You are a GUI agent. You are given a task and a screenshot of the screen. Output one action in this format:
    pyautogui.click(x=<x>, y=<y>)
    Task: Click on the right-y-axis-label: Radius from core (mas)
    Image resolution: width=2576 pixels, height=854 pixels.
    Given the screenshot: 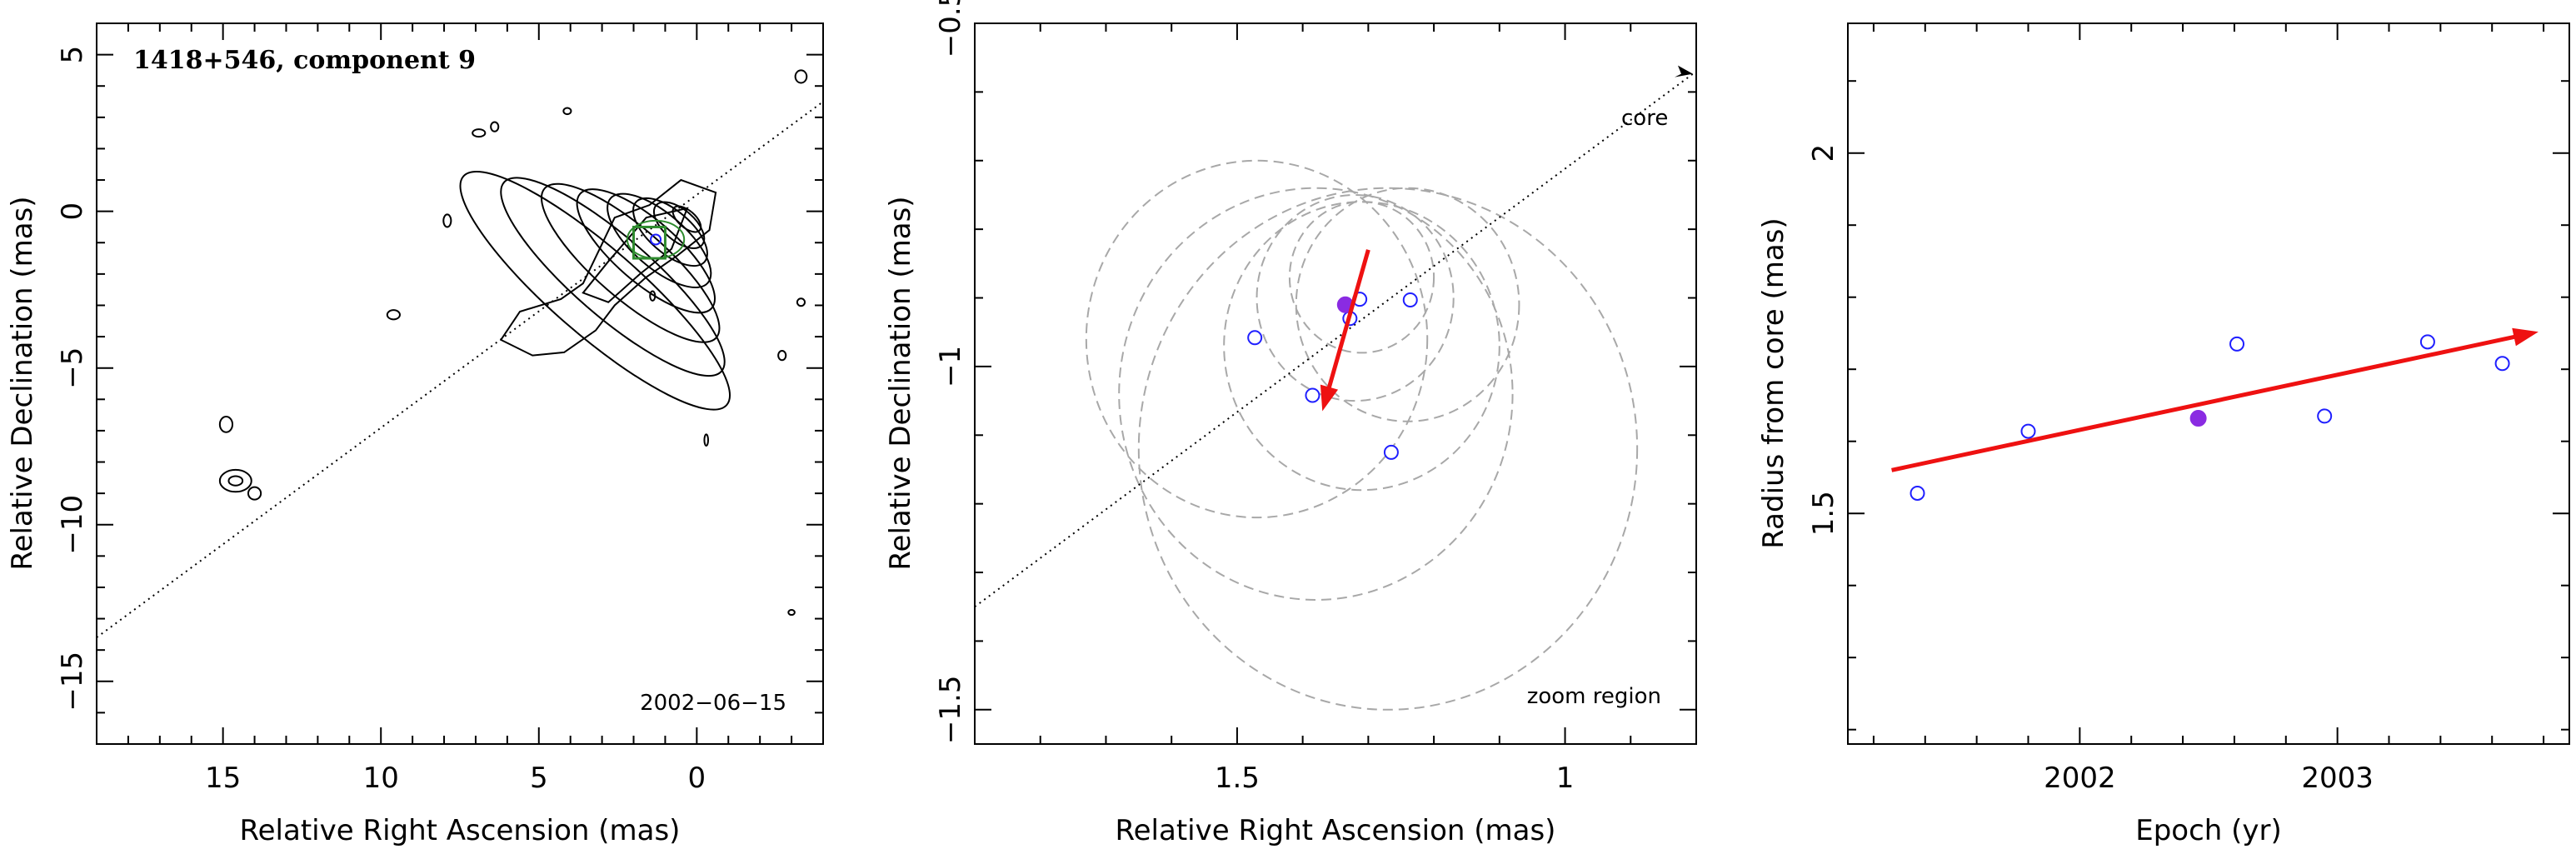 What is the action you would take?
    pyautogui.click(x=1773, y=382)
    